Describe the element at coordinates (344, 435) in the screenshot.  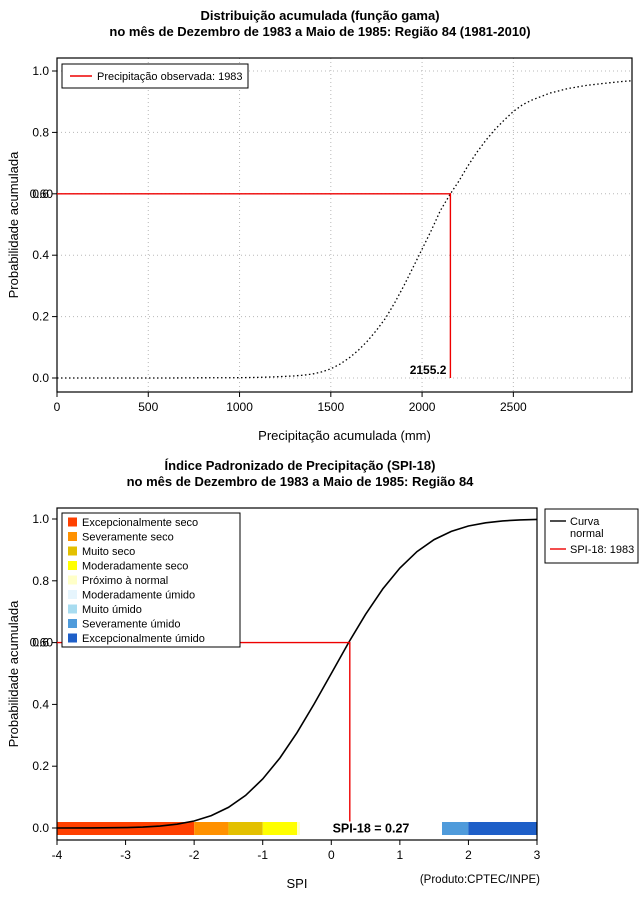
I see `gamma-x-axis-title: Precipitação acumulada (mm)` at that location.